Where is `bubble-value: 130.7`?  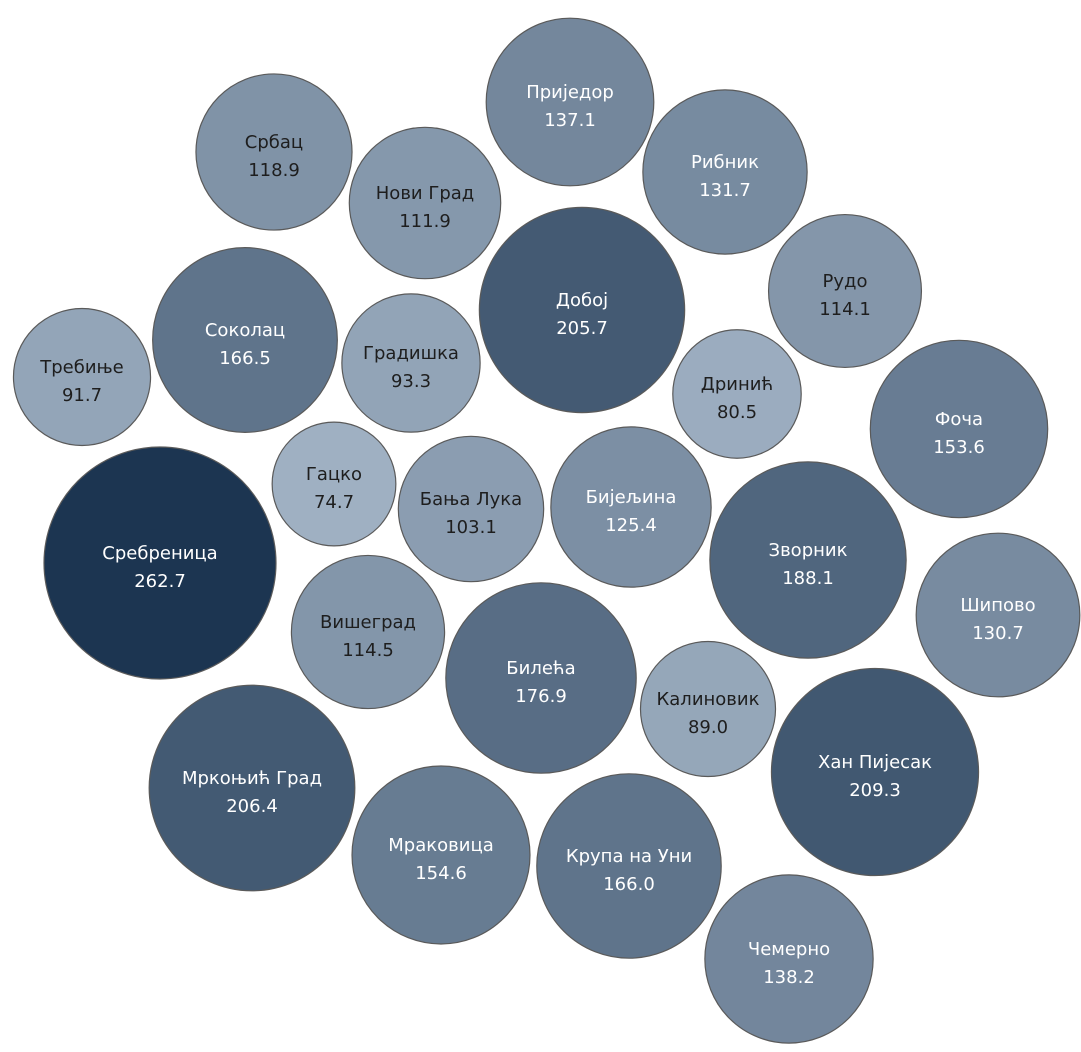
bubble-value: 130.7 is located at coordinates (998, 633).